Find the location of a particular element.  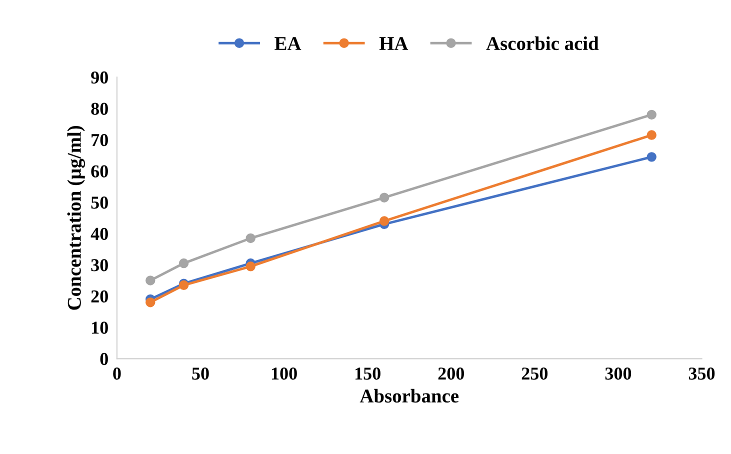

x-axis-title: Absorbance is located at coordinates (409, 395).